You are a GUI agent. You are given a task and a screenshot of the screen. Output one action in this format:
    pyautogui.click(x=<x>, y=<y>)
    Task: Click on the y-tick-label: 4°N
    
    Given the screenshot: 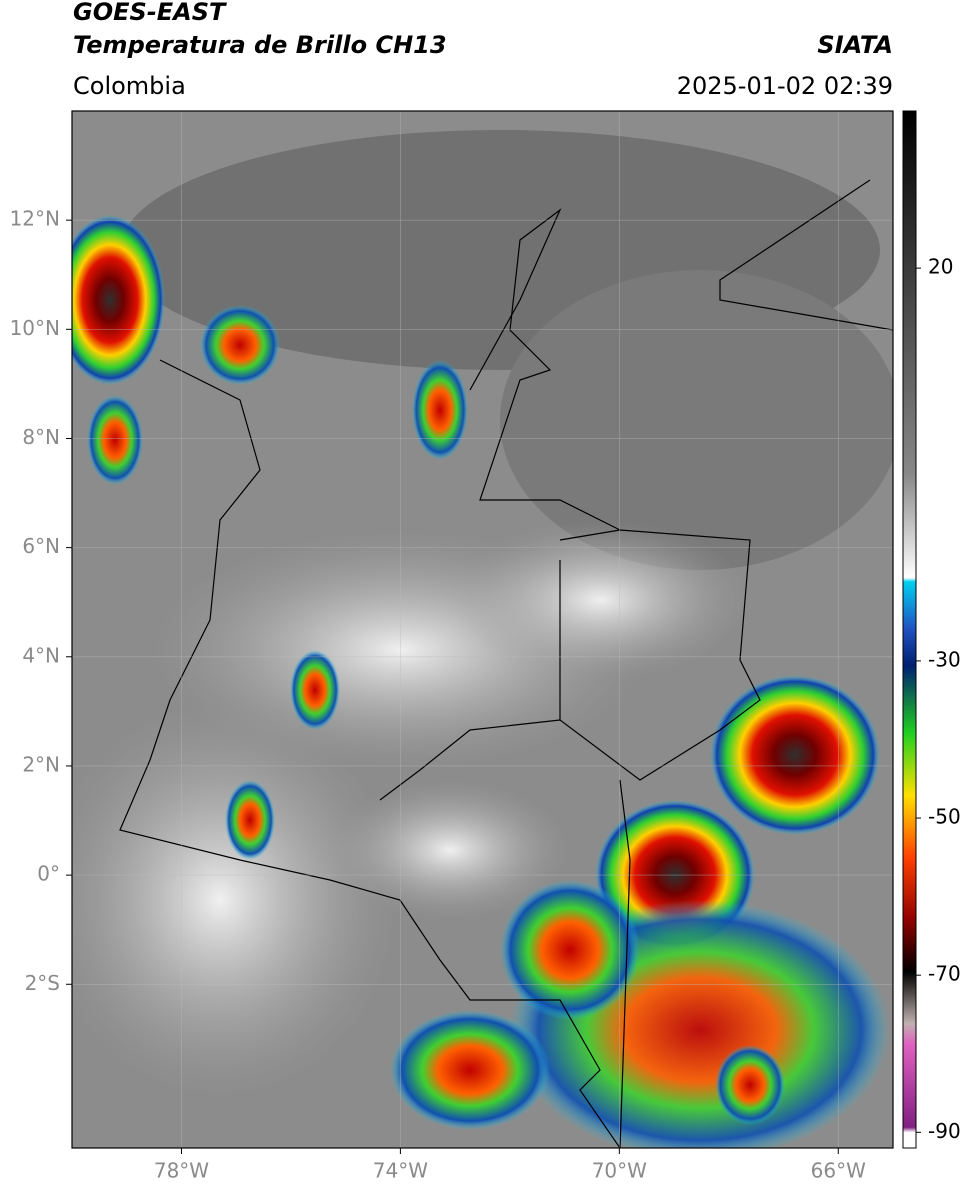 What is the action you would take?
    pyautogui.click(x=41, y=655)
    